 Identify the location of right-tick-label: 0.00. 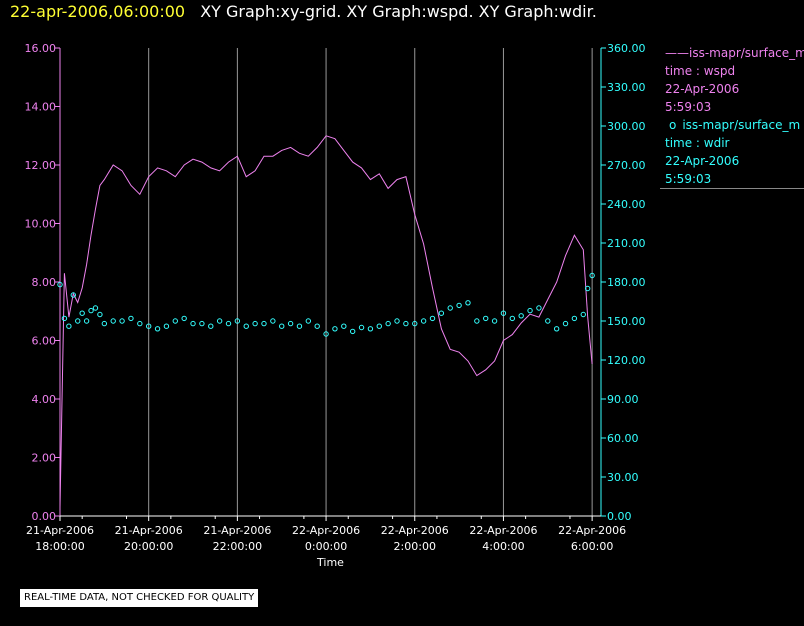
(619, 516).